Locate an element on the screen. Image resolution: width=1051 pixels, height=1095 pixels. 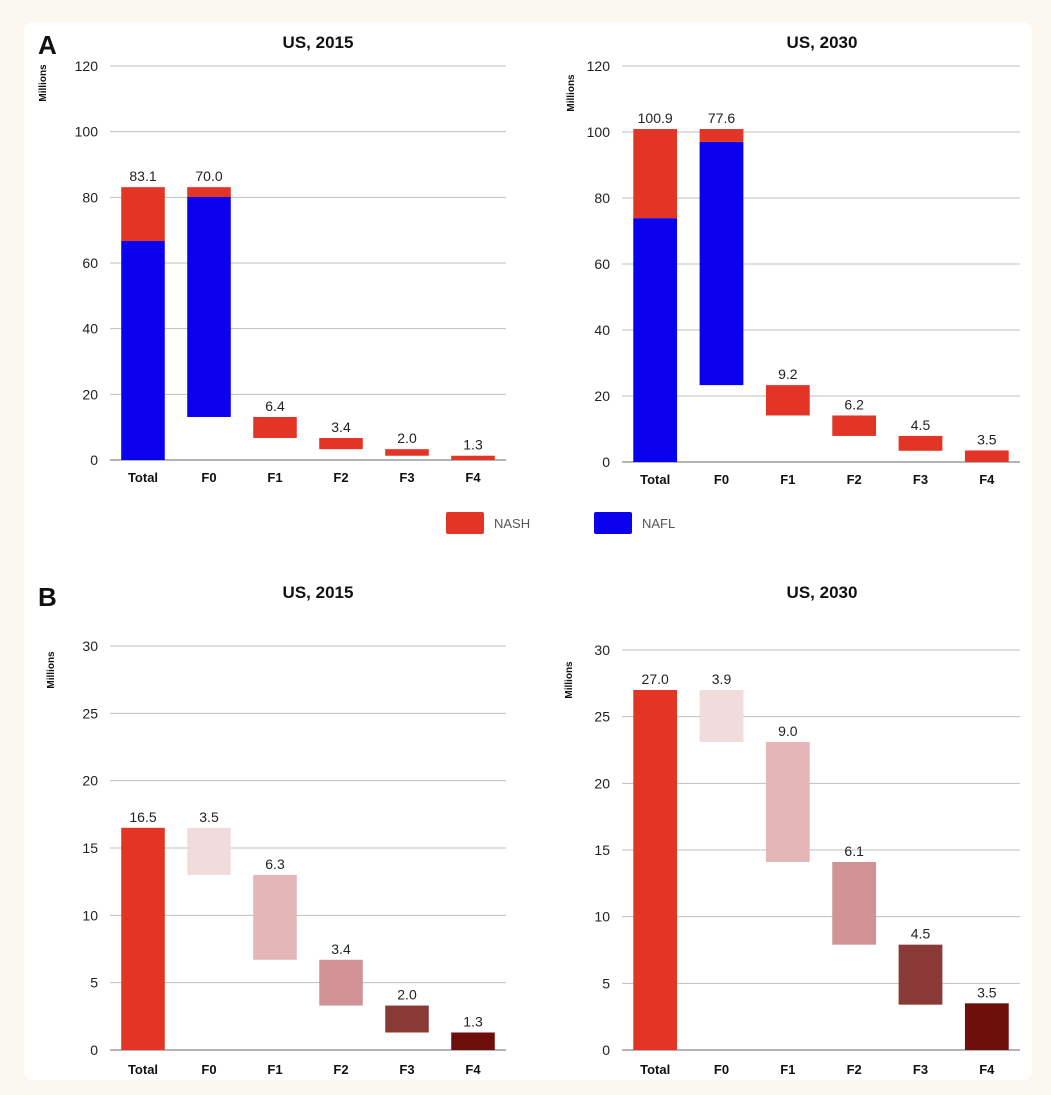
legend: NASH NAFL is located at coordinates (606, 526).